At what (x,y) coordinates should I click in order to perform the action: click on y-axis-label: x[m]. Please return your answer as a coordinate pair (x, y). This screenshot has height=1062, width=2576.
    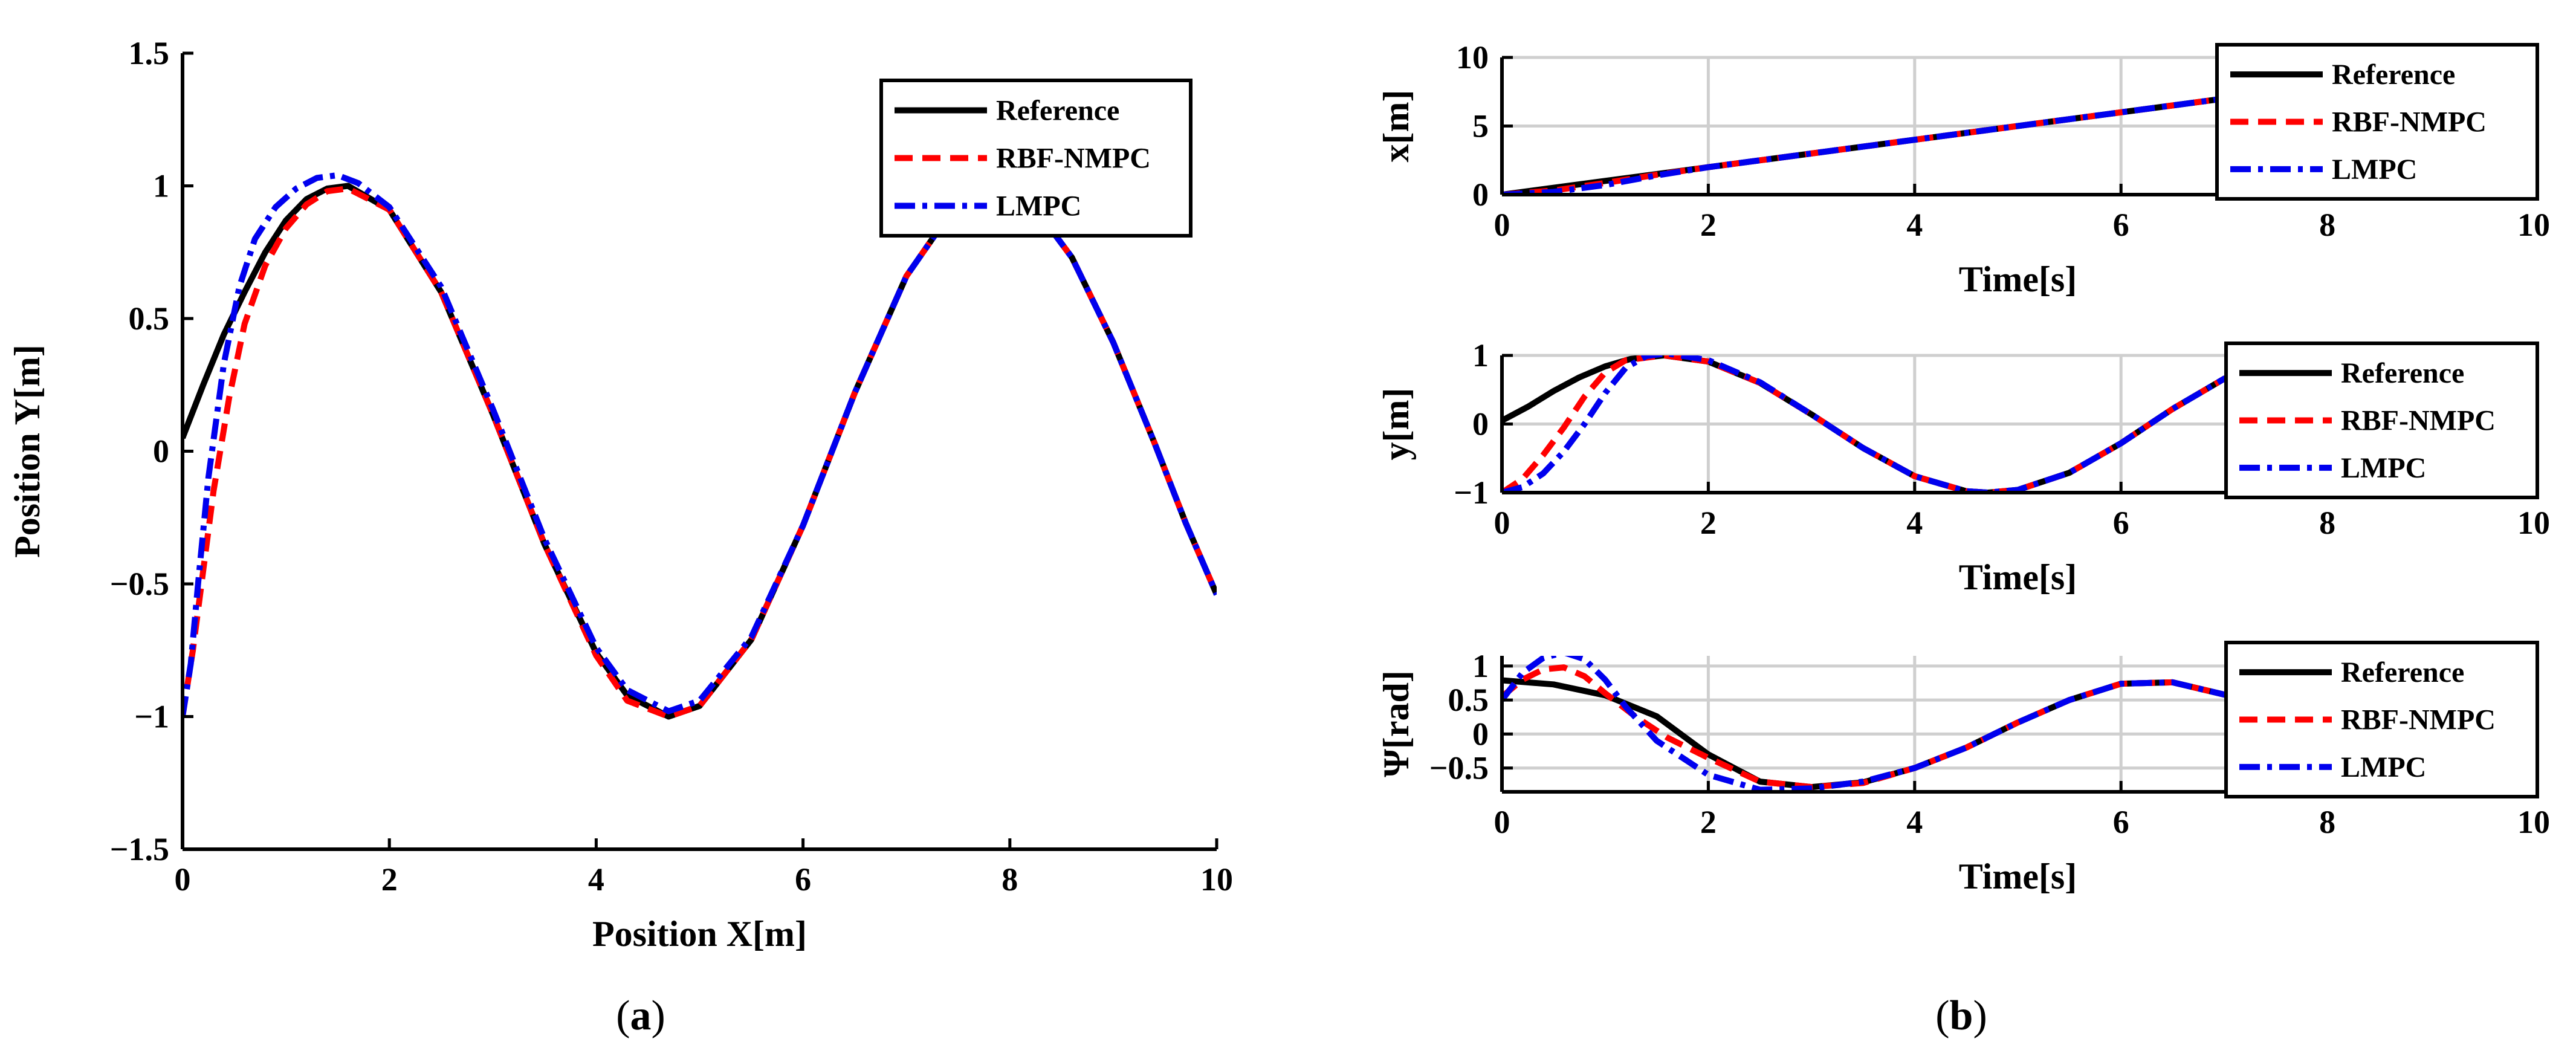
    Looking at the image, I should click on (1396, 127).